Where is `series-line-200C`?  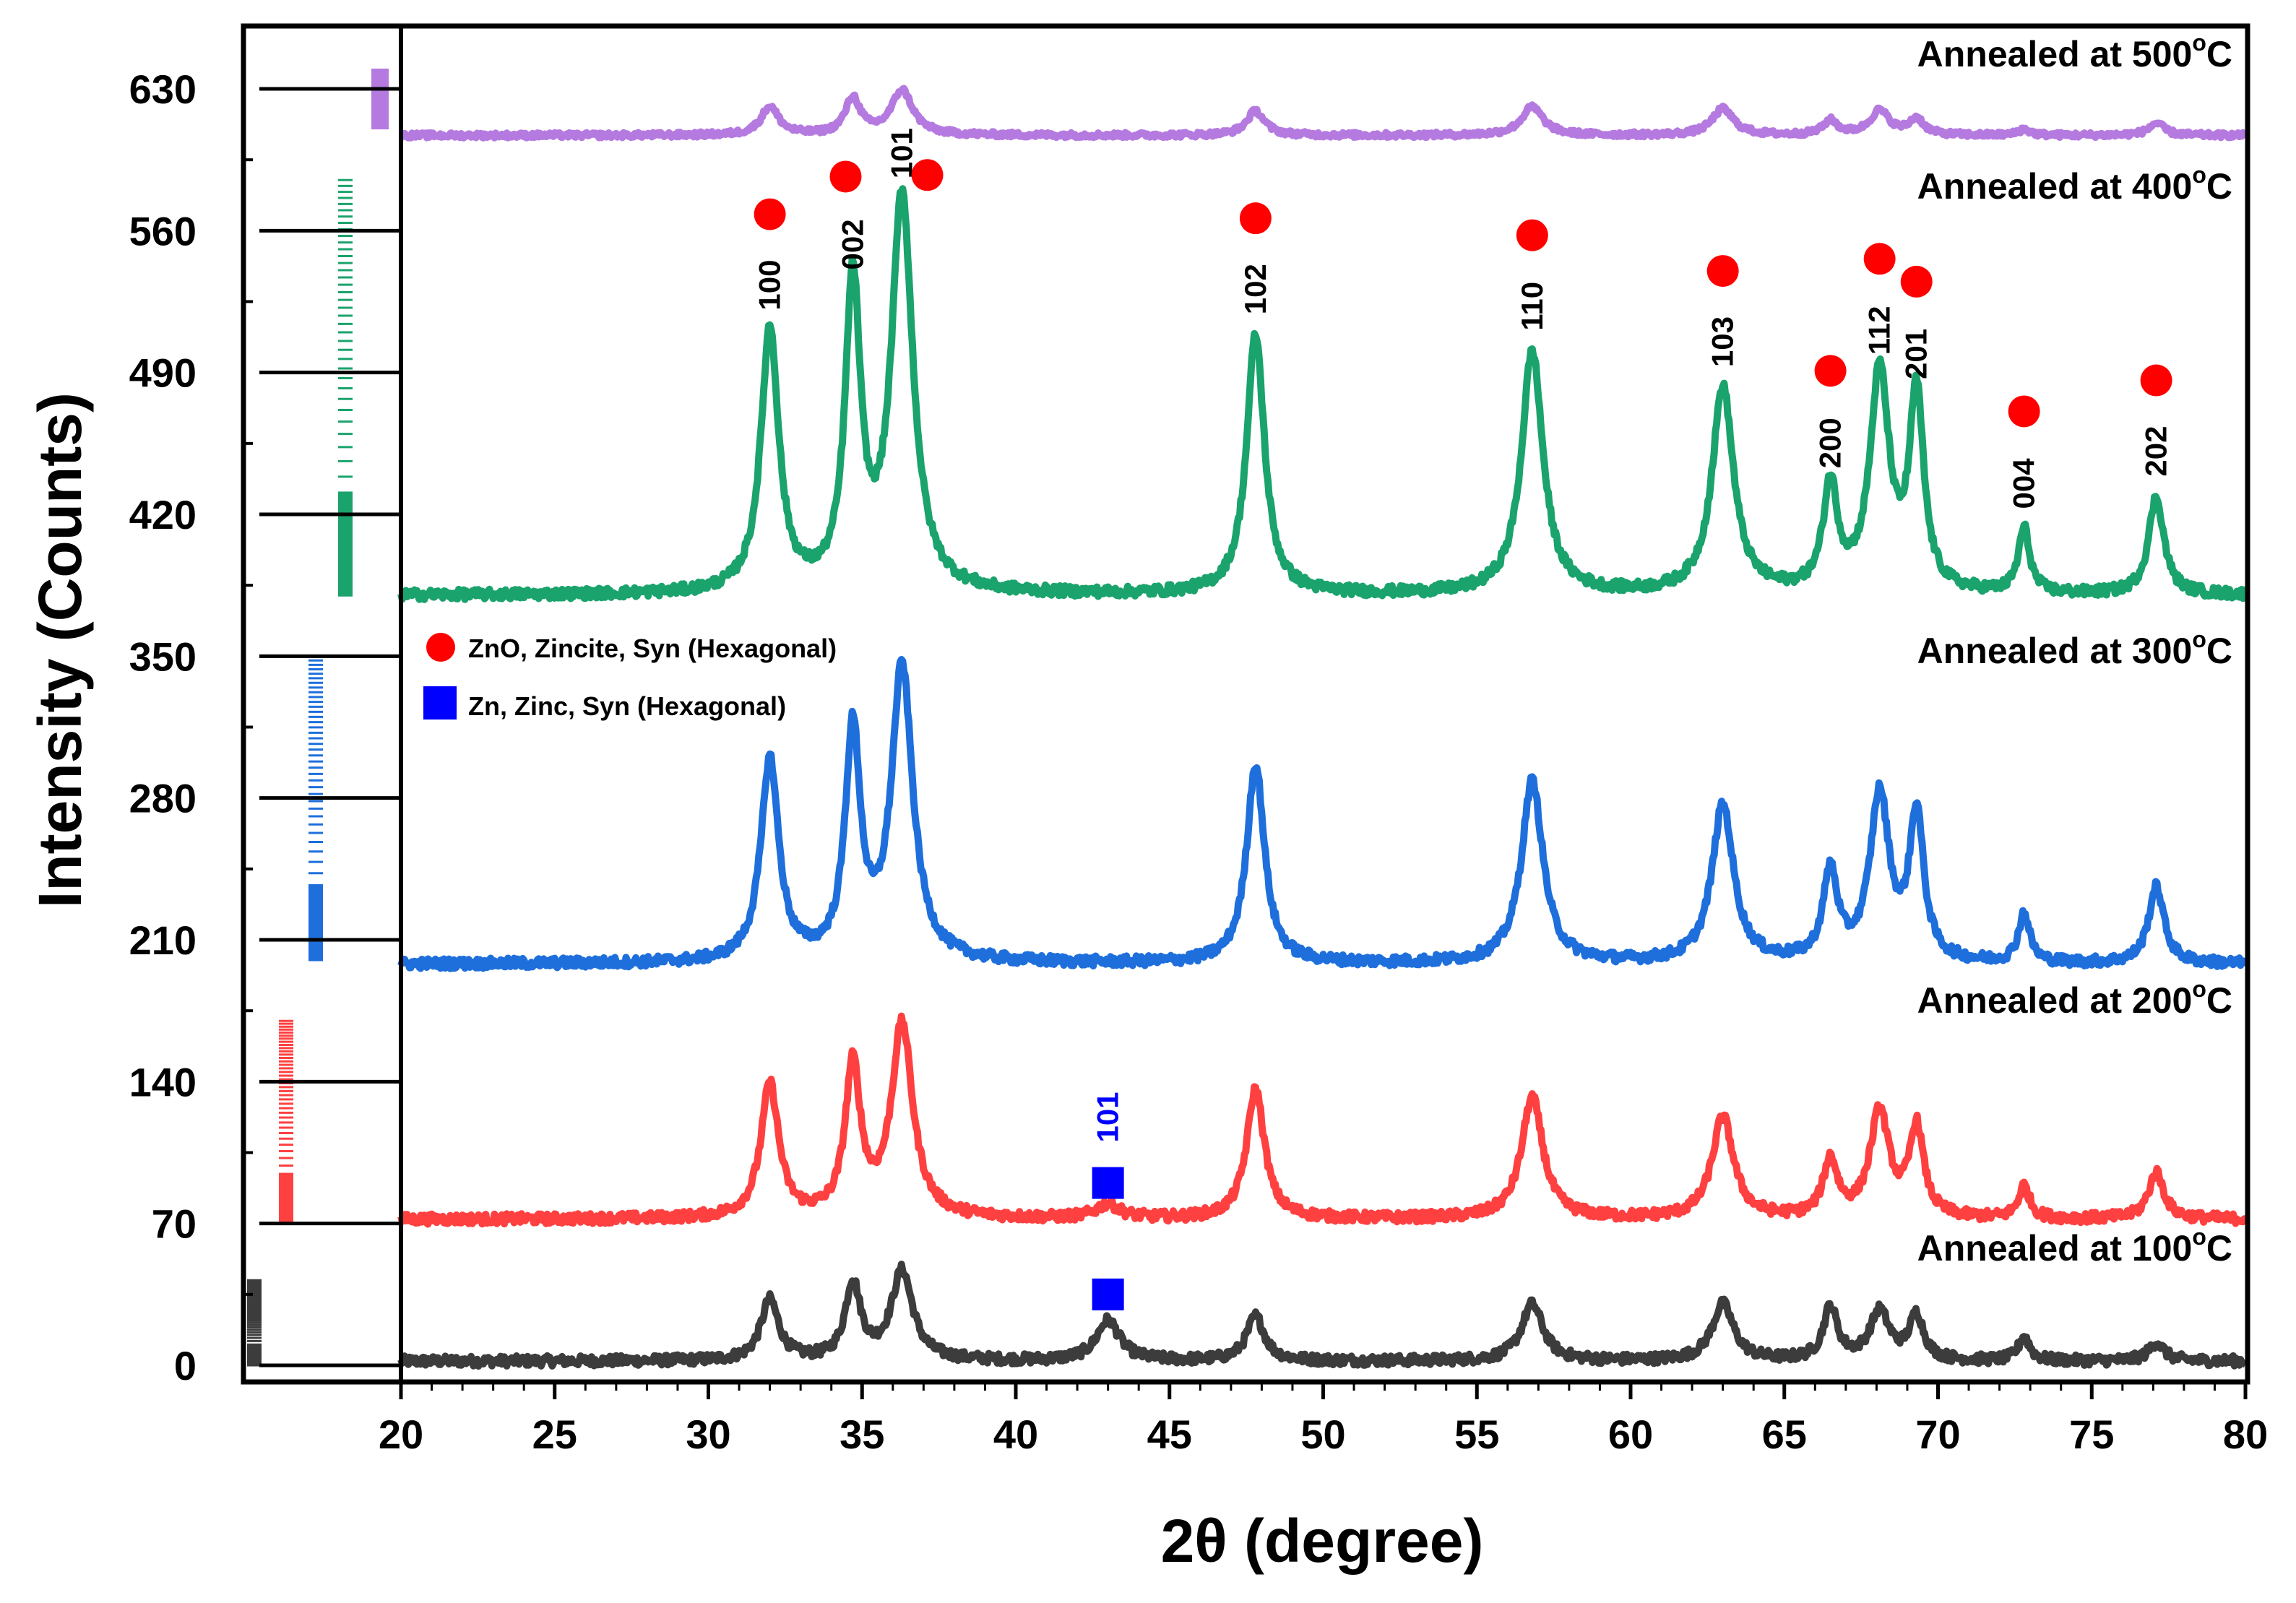 series-line-200C is located at coordinates (1323, 1120).